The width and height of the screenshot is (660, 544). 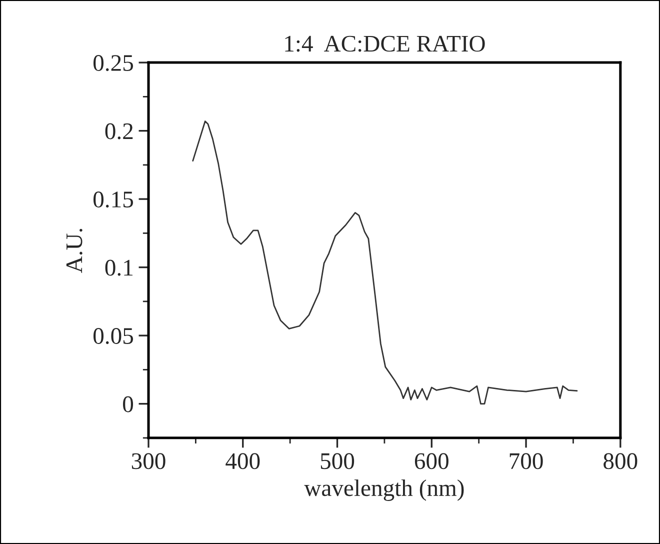 What do you see at coordinates (113, 200) in the screenshot?
I see `y-tick-label: 0.15` at bounding box center [113, 200].